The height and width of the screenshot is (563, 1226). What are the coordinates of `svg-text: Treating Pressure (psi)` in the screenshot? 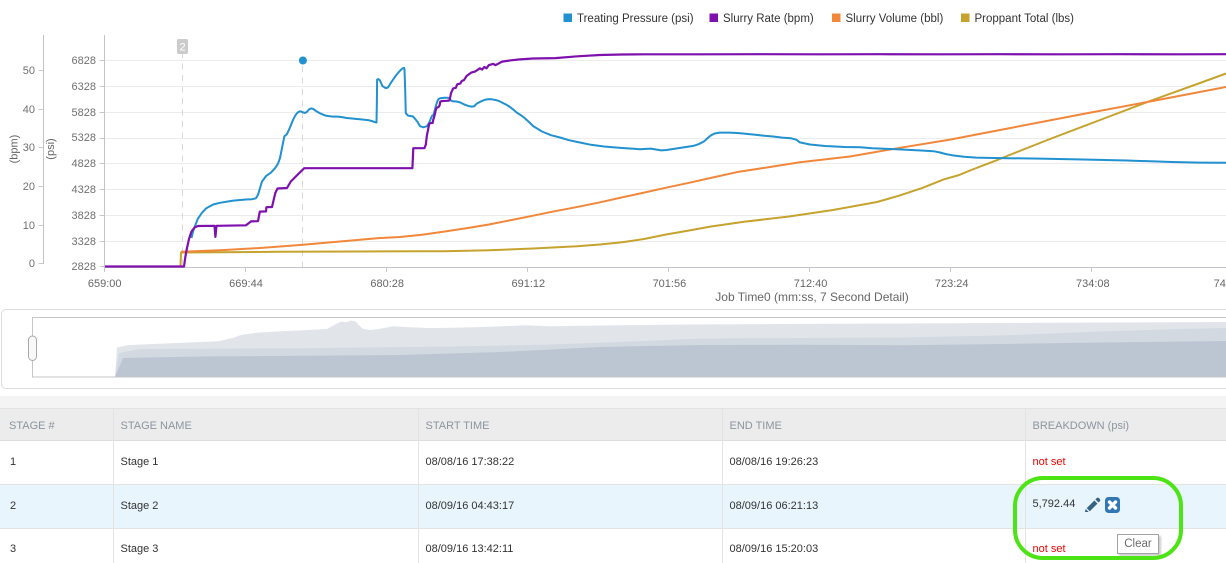 It's located at (635, 19).